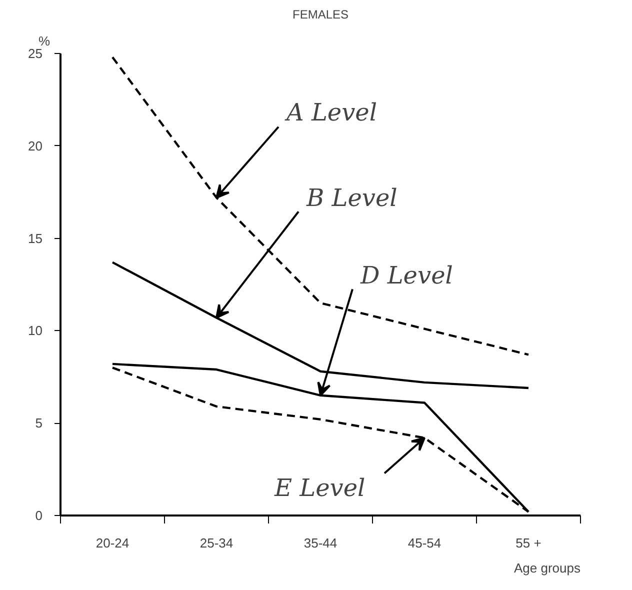 Image resolution: width=632 pixels, height=590 pixels. What do you see at coordinates (44, 41) in the screenshot?
I see `y-axis-title: %` at bounding box center [44, 41].